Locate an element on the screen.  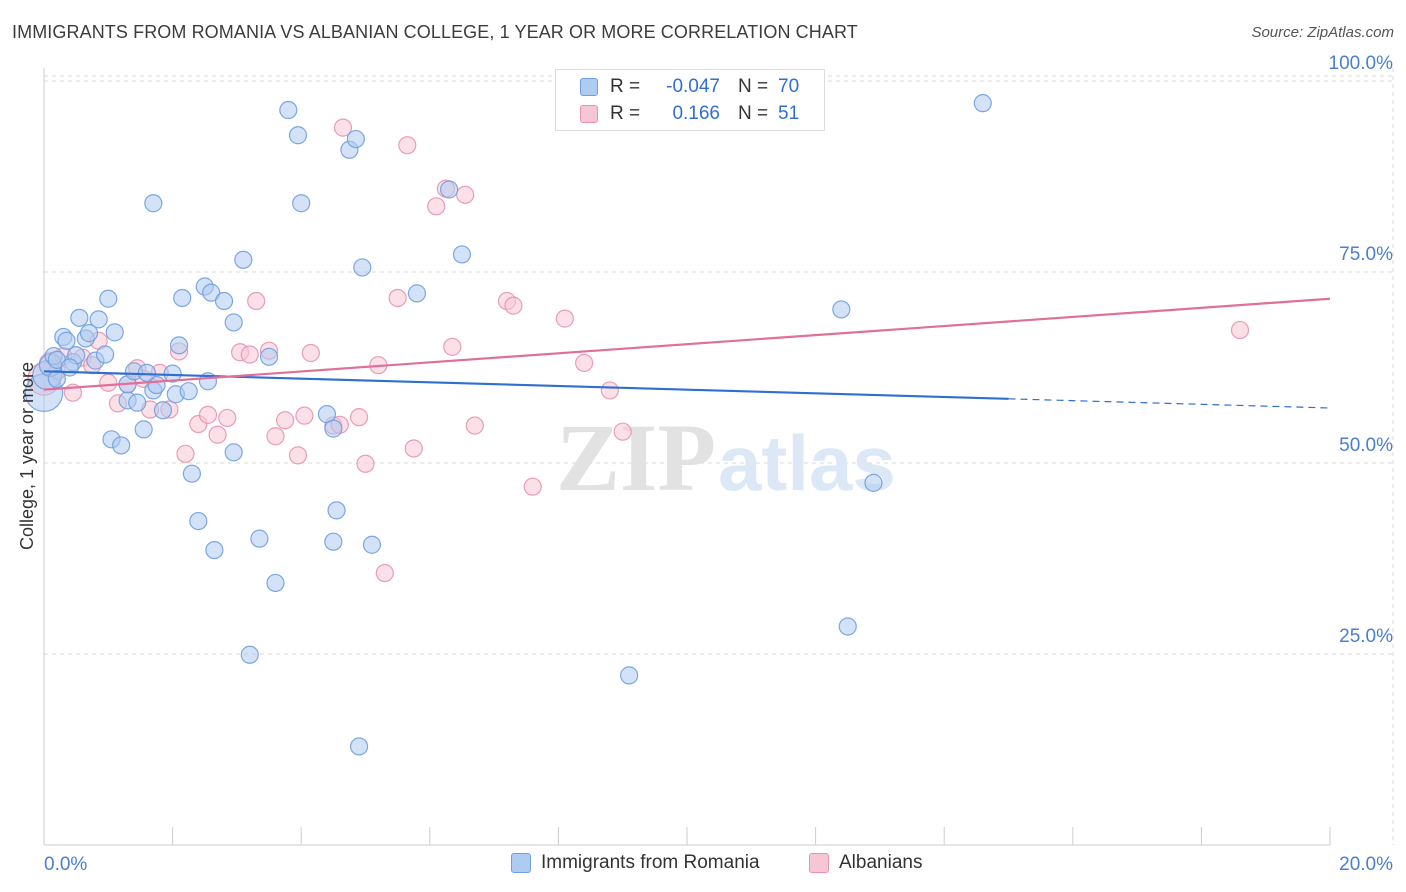
legend-item-albanians: Albanians is located at coordinates (865, 863).